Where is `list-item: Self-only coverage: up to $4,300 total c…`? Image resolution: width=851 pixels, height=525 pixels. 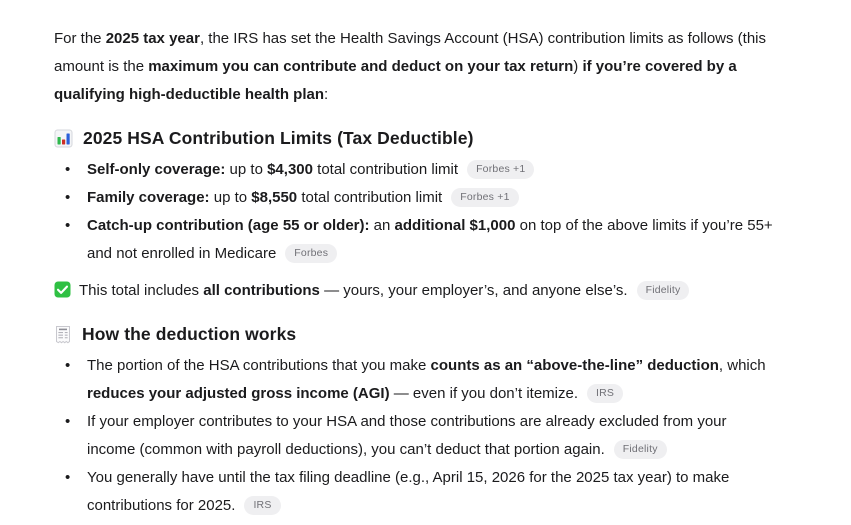
list-item: Self-only coverage: up to $4,300 total c… is located at coordinates (416, 170).